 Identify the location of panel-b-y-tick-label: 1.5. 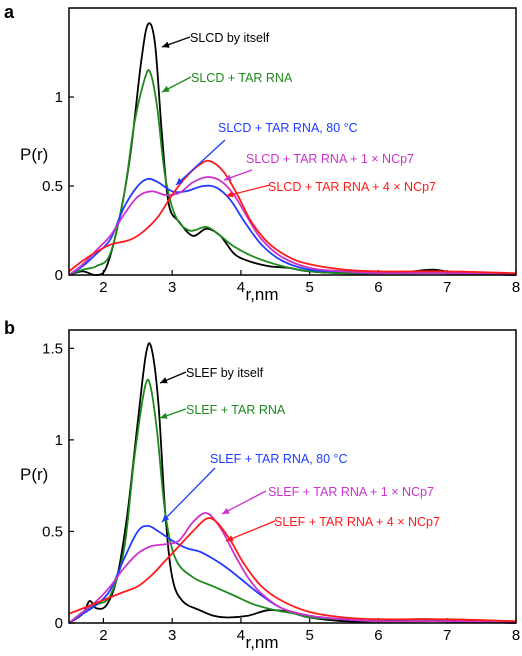
(52, 348).